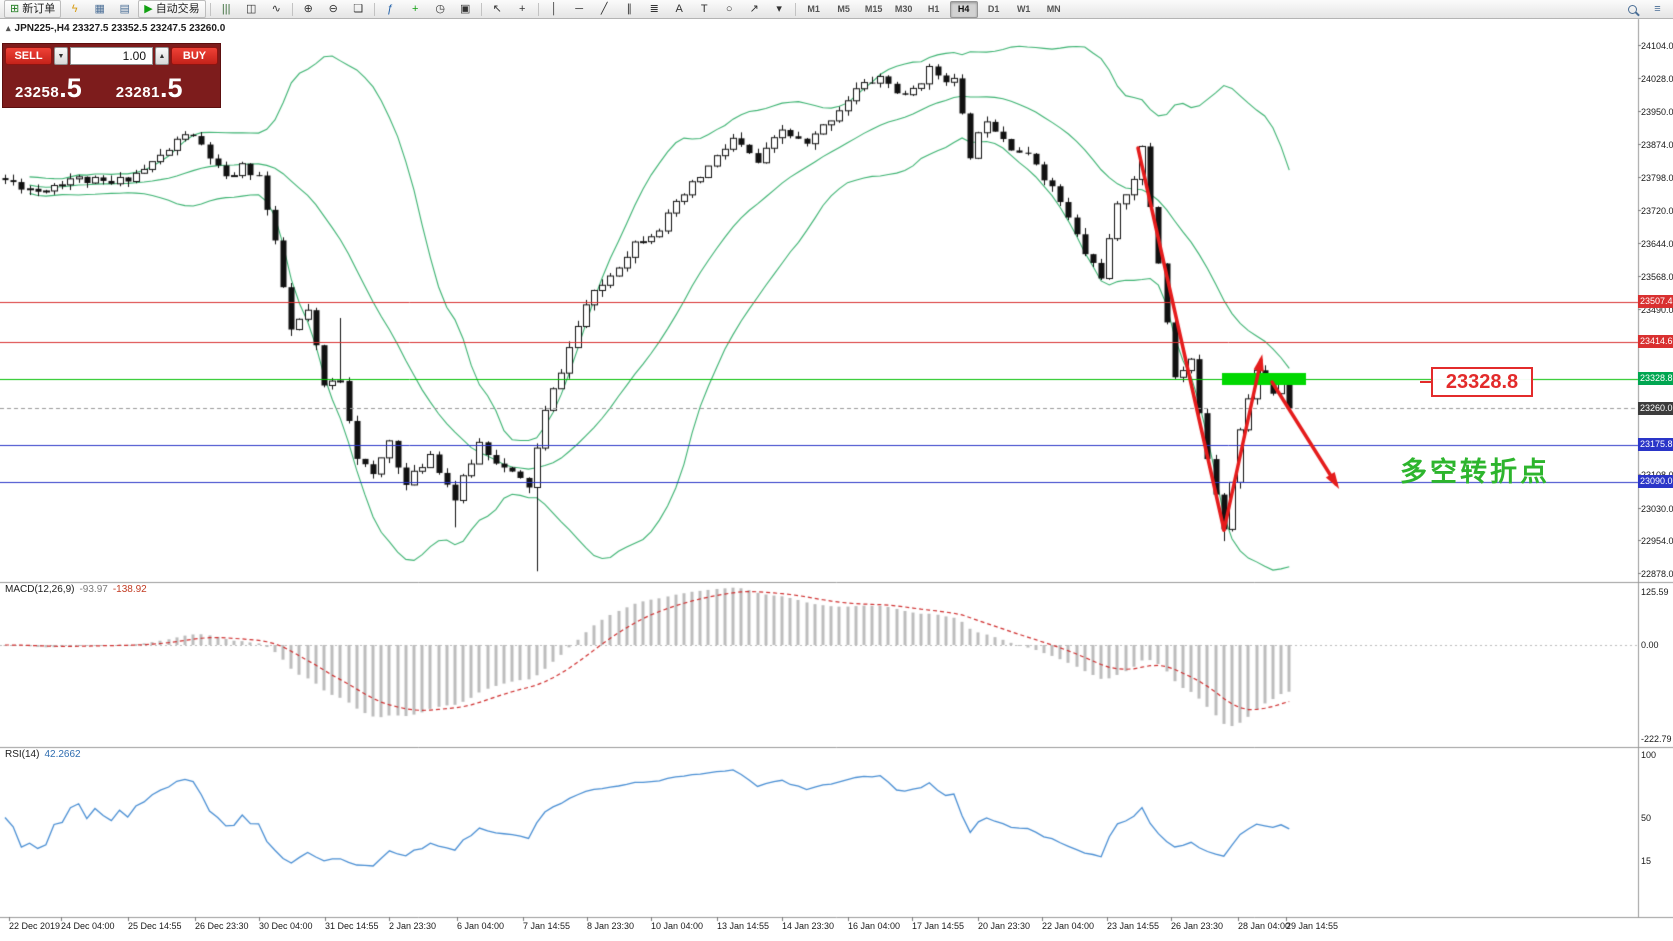 The width and height of the screenshot is (1673, 941). Describe the element at coordinates (522, 9) in the screenshot. I see `crosshair-icon: +` at that location.